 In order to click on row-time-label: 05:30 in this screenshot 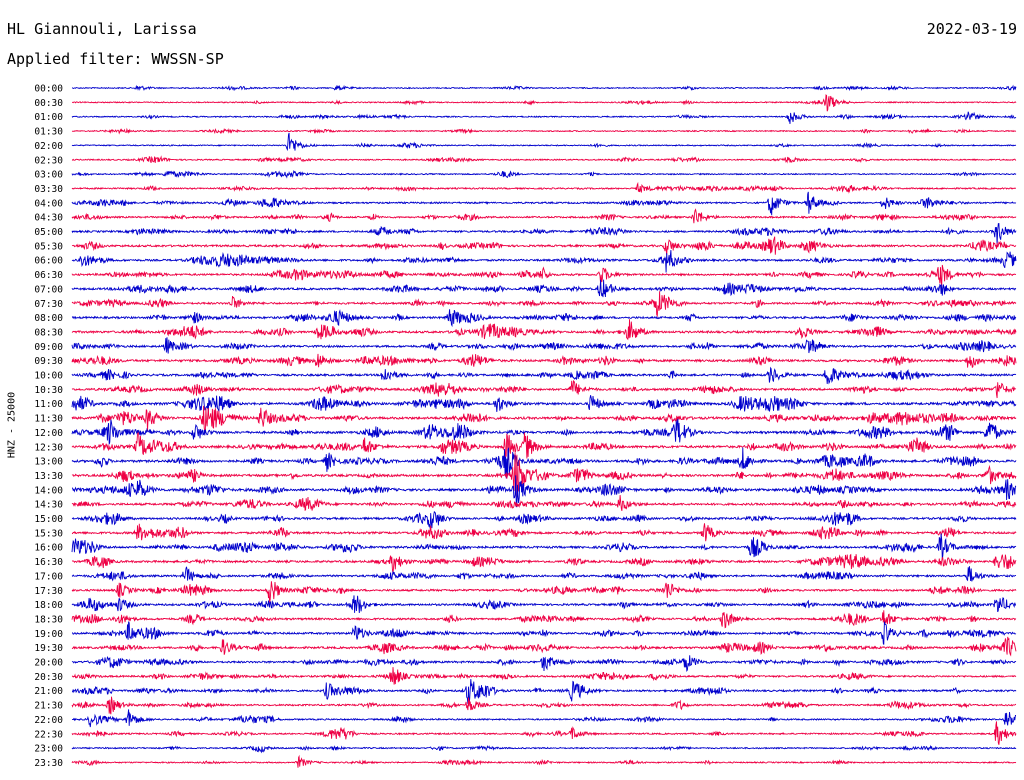, I will do `click(48, 246)`.